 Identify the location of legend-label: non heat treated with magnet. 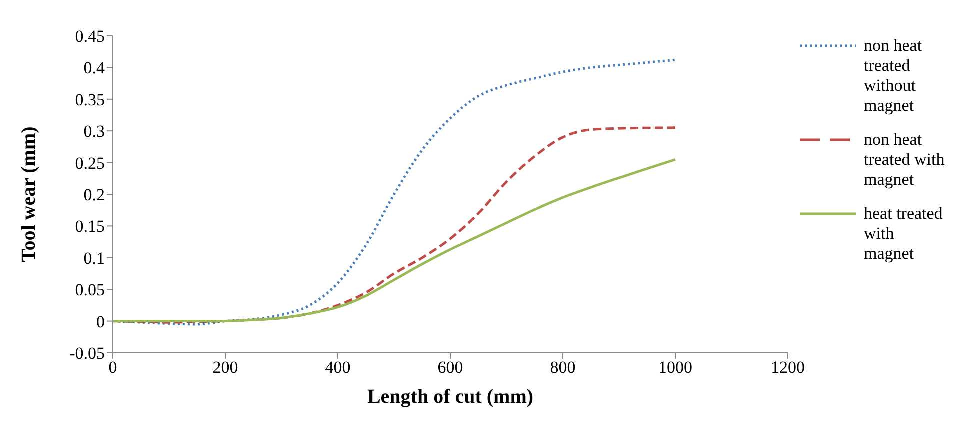
(905, 160).